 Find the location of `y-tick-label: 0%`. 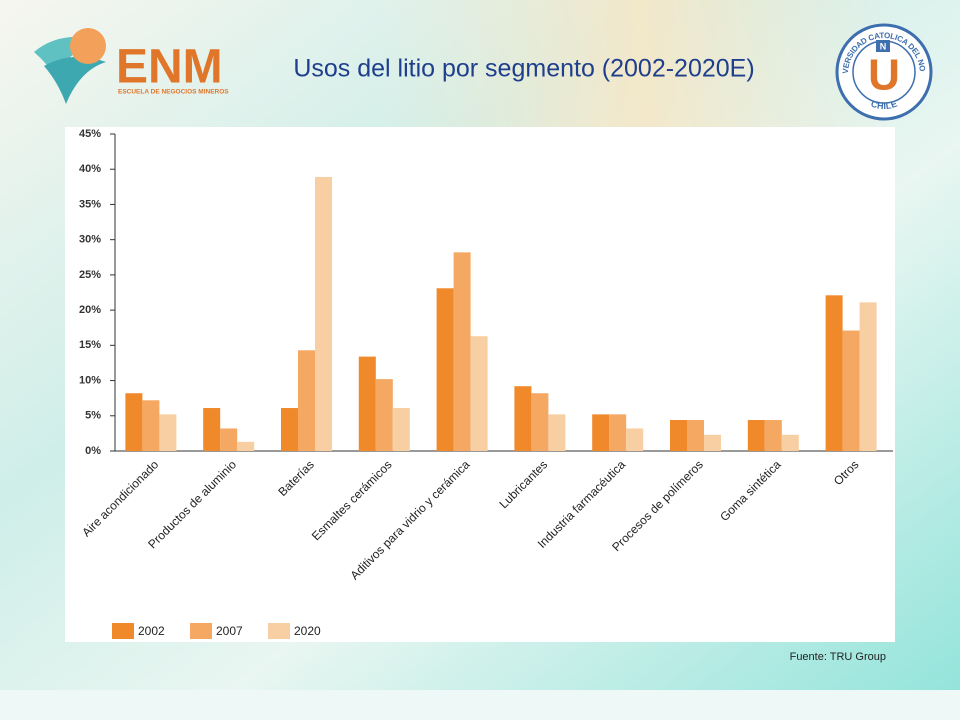

y-tick-label: 0% is located at coordinates (93, 451).